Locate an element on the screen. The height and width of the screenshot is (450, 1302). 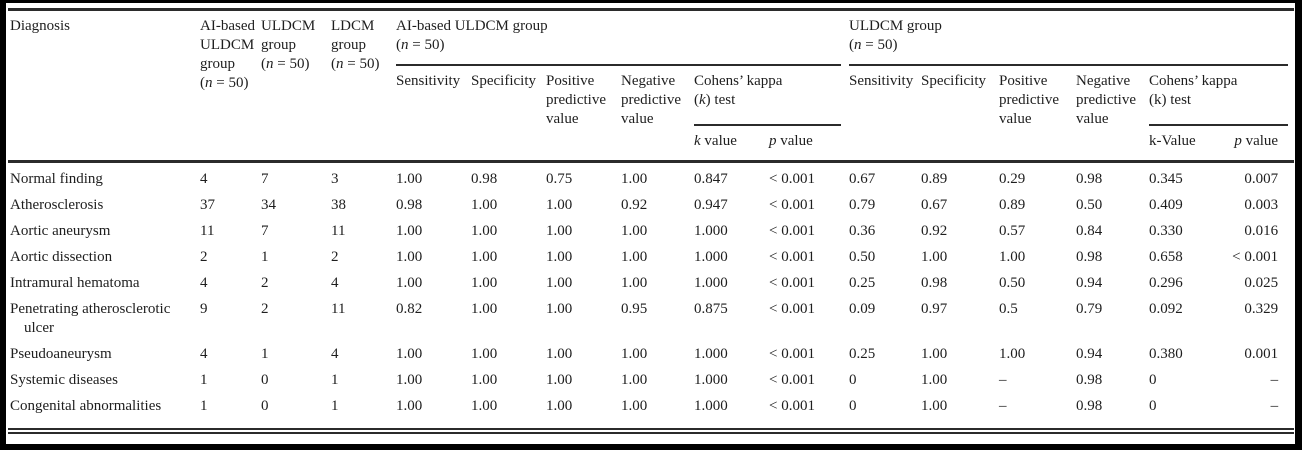
col-header-ldcm-group-count: LDCM group (n = 50) is located at coordinates (363, 86).